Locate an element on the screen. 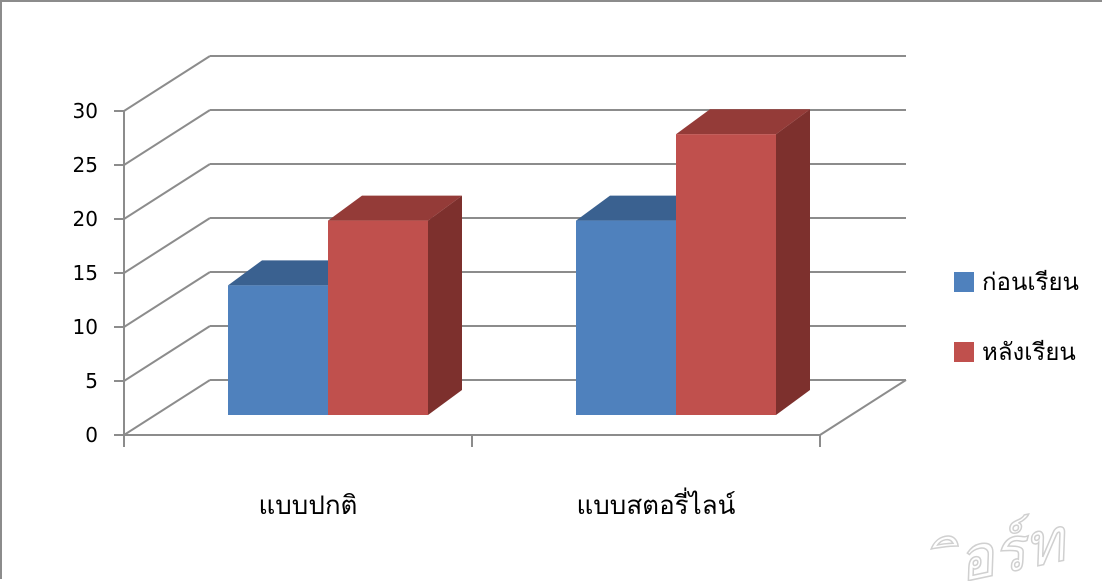 The width and height of the screenshot is (1102, 581). category-label: แบบปกติ is located at coordinates (308, 506).